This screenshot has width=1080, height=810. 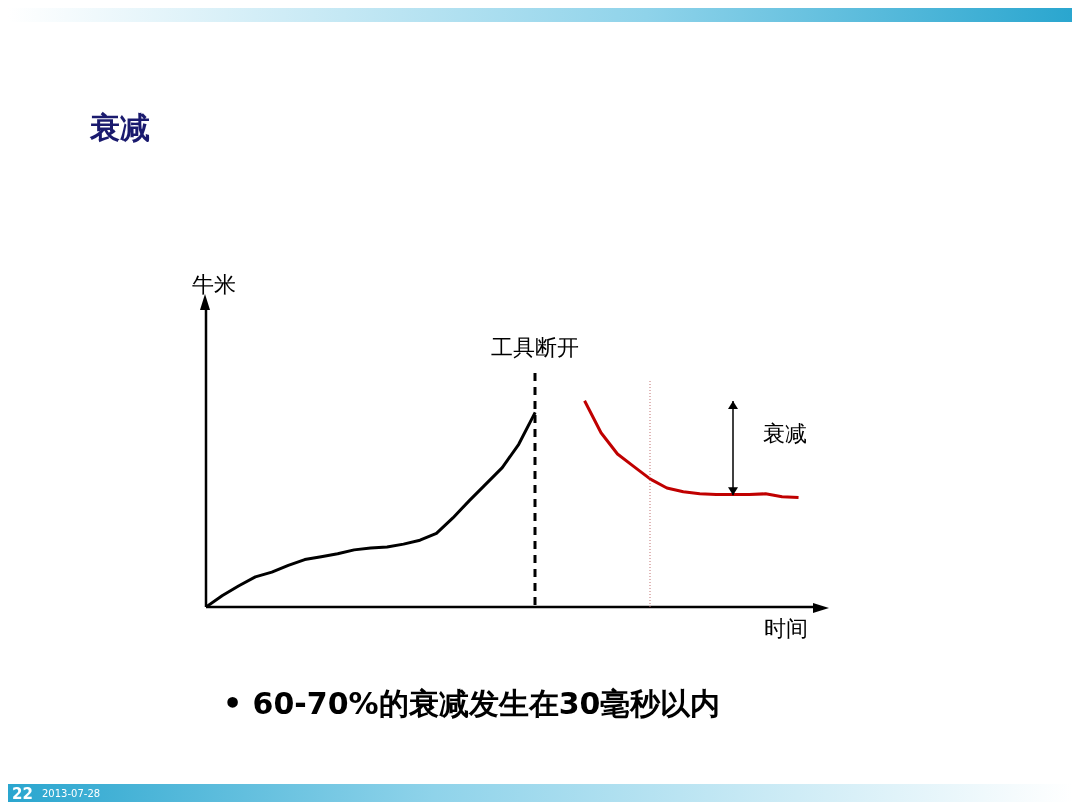 I want to click on text: 22, so click(x=22, y=794).